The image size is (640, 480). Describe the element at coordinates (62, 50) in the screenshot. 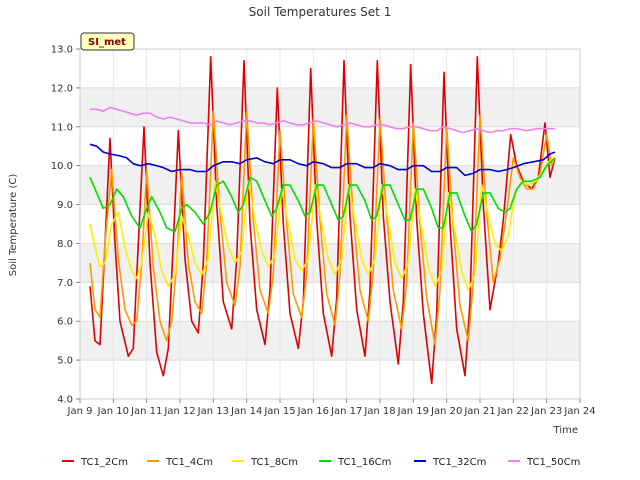

I see `y-tick-label: 13.0` at that location.